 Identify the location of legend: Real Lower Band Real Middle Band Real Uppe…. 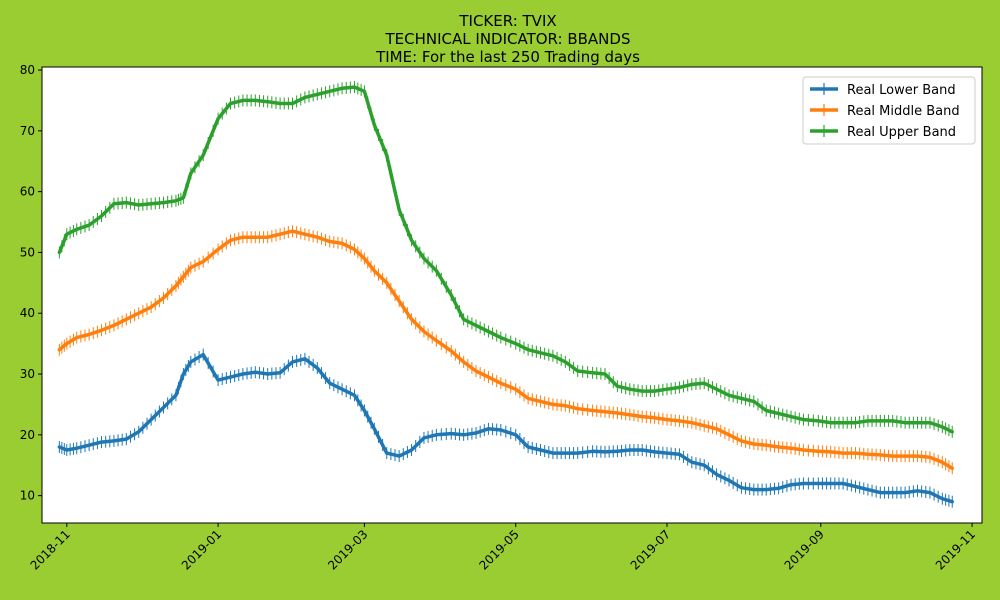
(889, 110).